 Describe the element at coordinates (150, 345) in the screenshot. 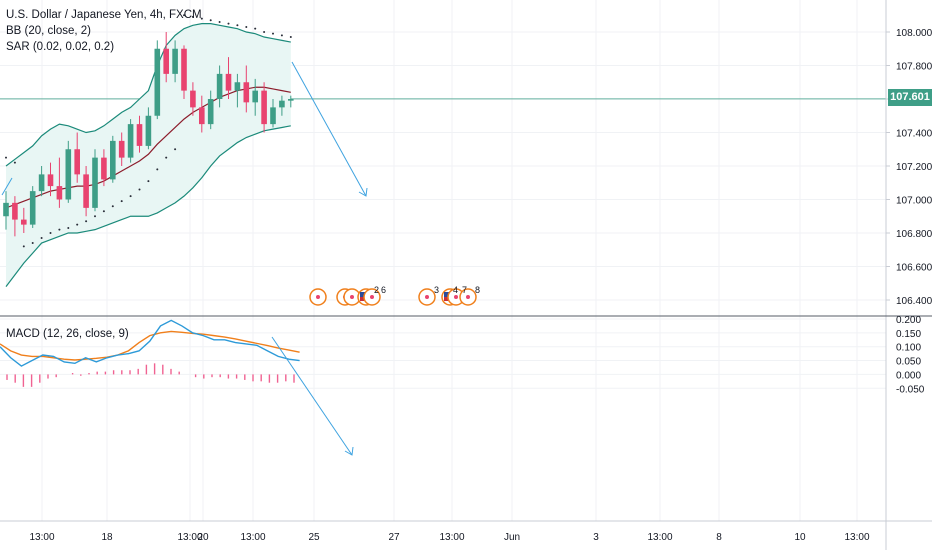

I see `signal-line` at that location.